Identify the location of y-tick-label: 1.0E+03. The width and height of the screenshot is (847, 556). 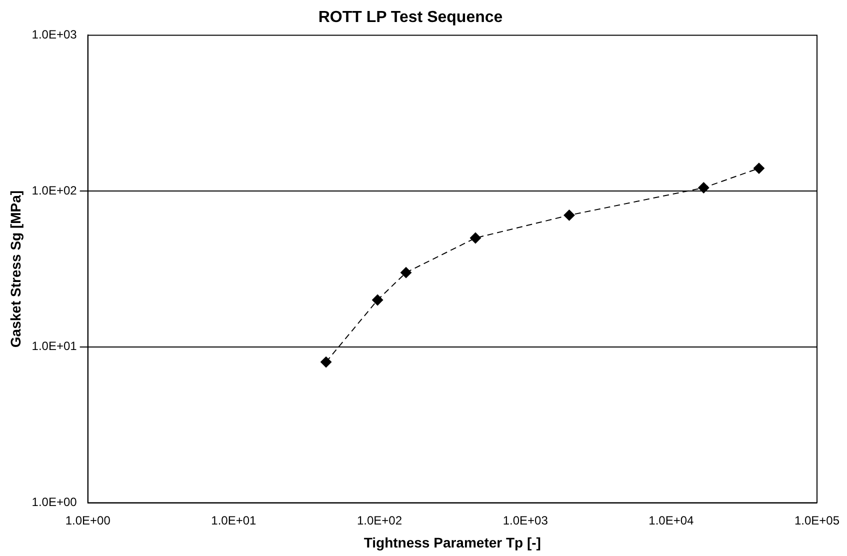
(55, 35).